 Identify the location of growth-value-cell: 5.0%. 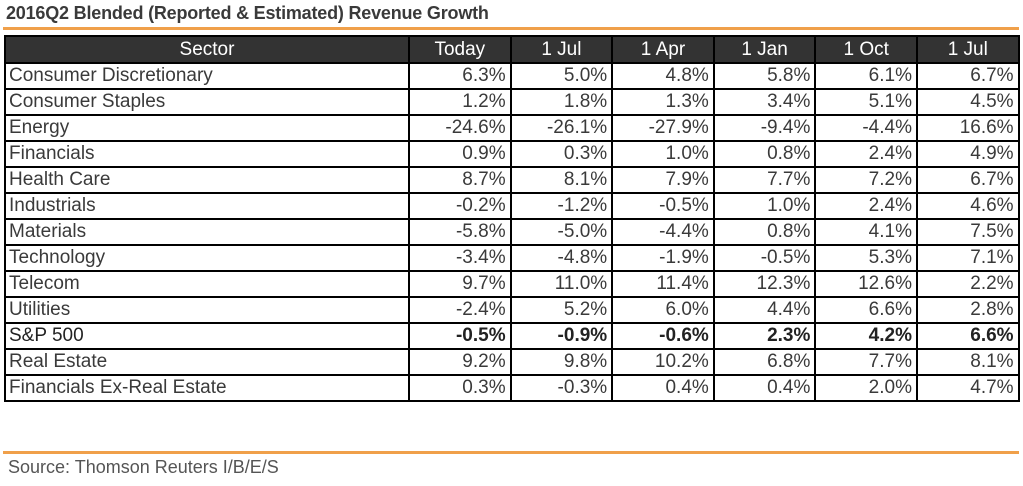
(561, 76).